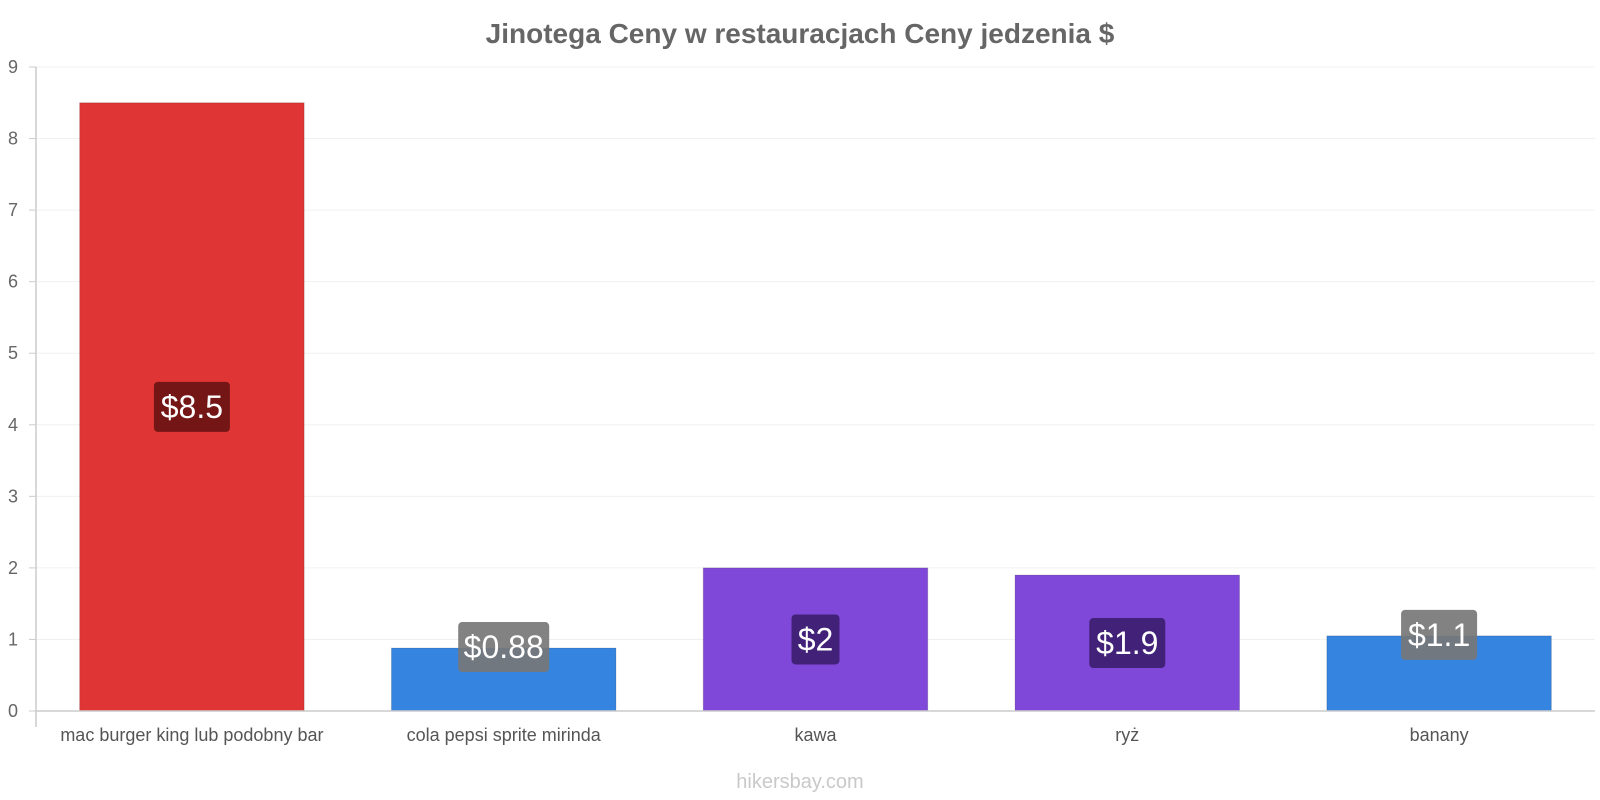 This screenshot has width=1600, height=800. I want to click on y-tick-label: 5, so click(13, 353).